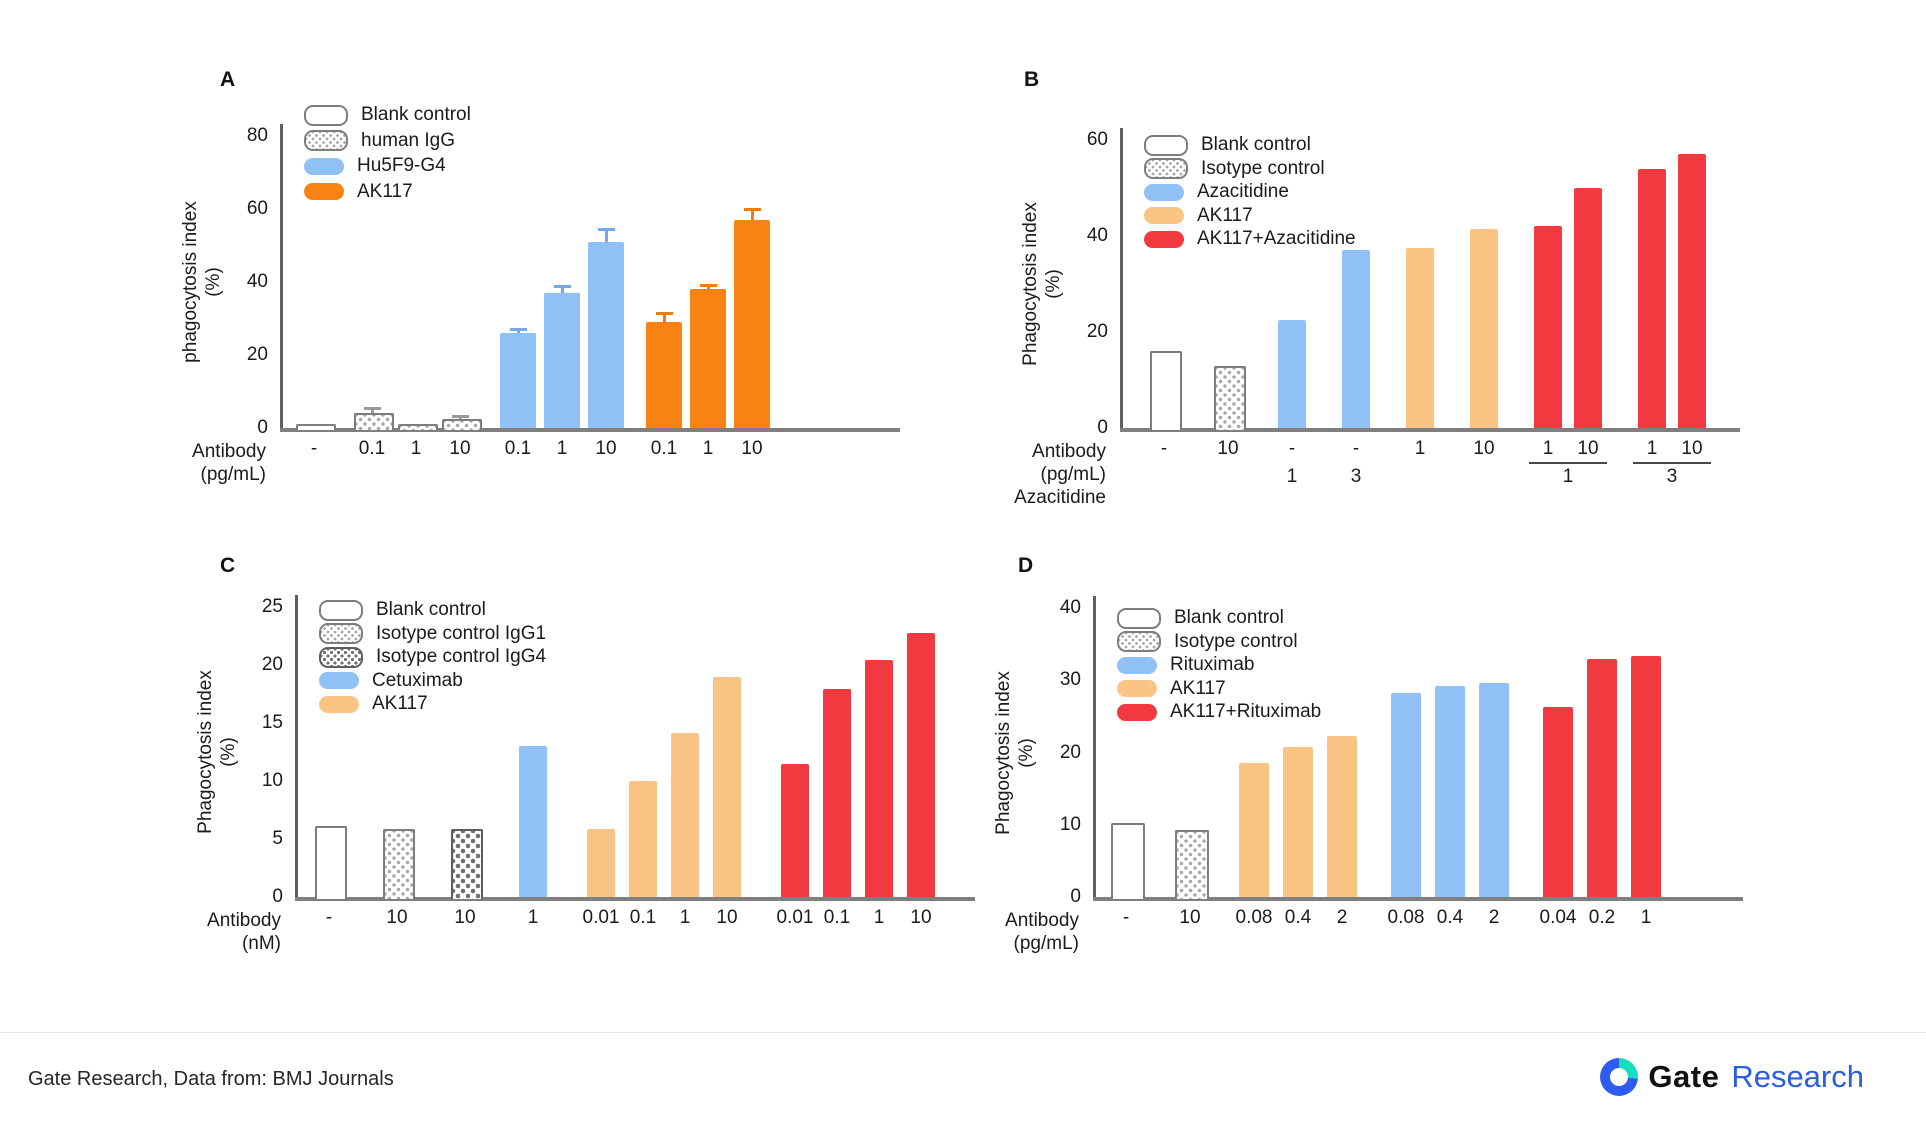  What do you see at coordinates (431, 609) in the screenshot?
I see `legend-label: Blank control` at bounding box center [431, 609].